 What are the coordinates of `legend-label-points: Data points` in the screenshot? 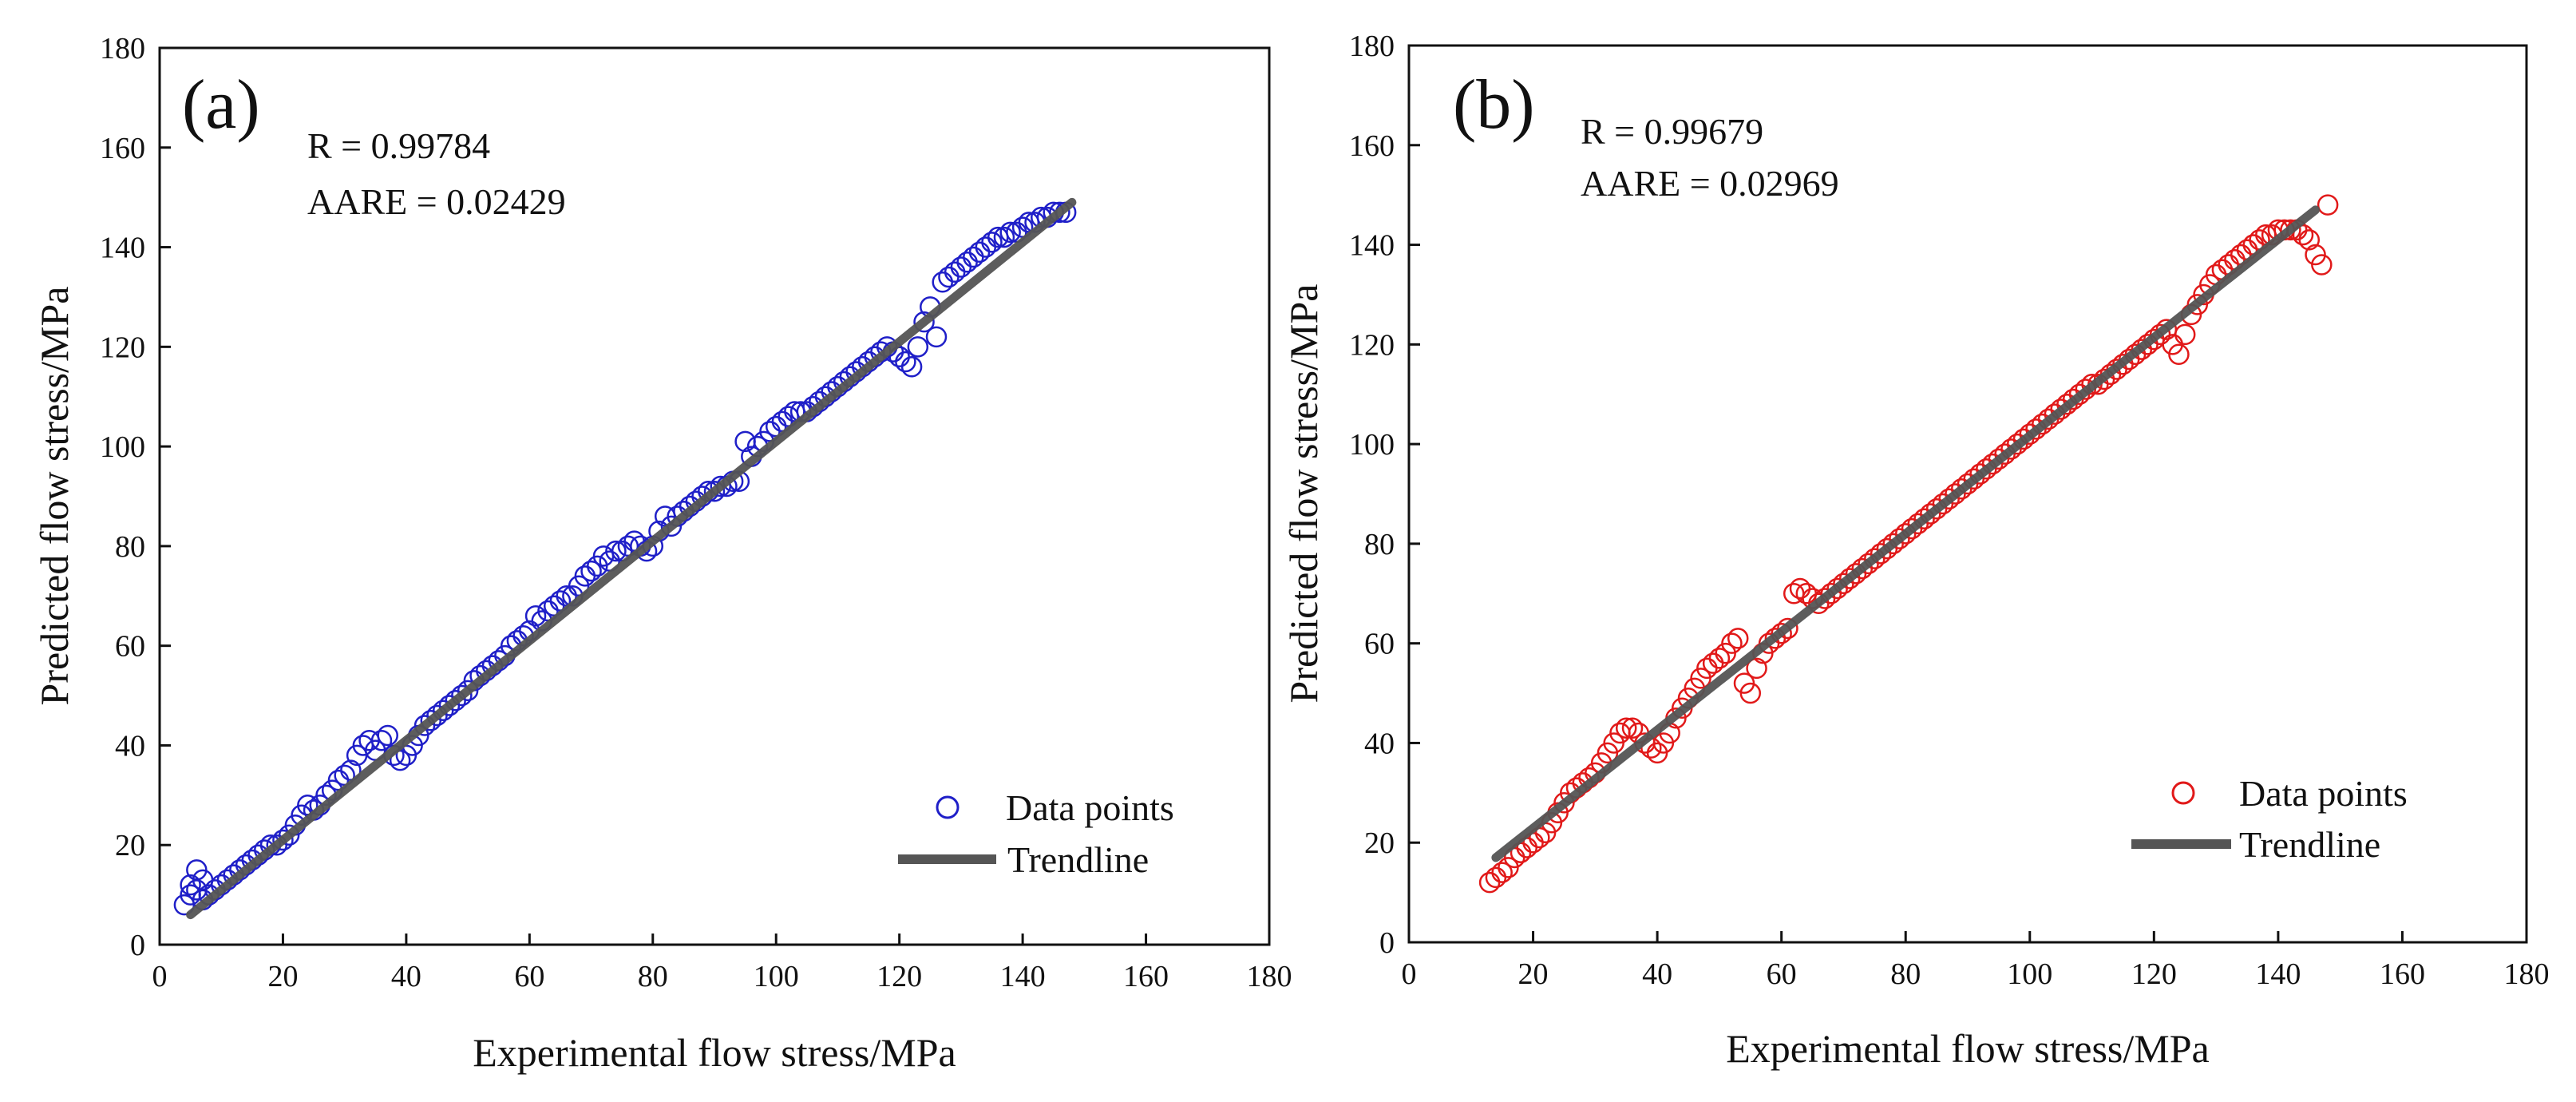 It's located at (1090, 807).